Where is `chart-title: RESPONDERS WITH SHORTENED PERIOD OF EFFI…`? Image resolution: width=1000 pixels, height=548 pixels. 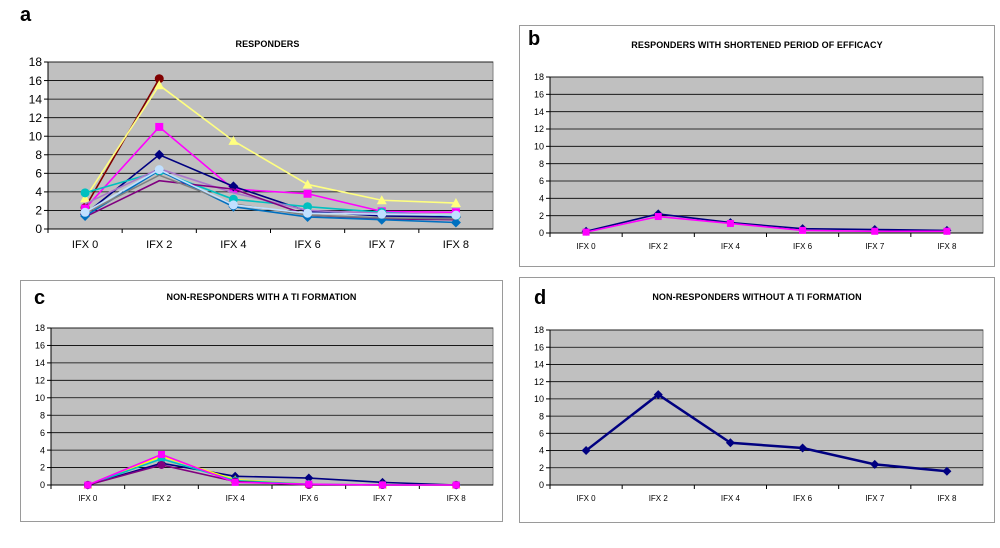
chart-title: RESPONDERS WITH SHORTENED PERIOD OF EFFI… is located at coordinates (757, 45).